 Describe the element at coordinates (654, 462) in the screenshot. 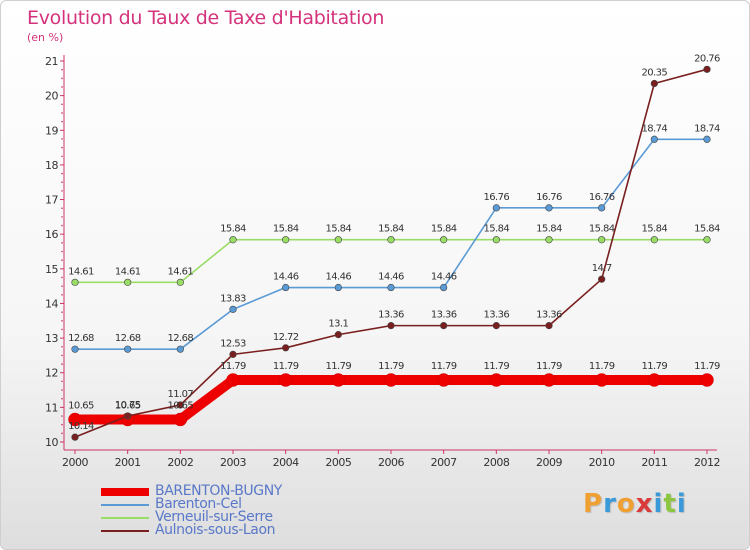

I see `x-tick-label: 2011` at that location.